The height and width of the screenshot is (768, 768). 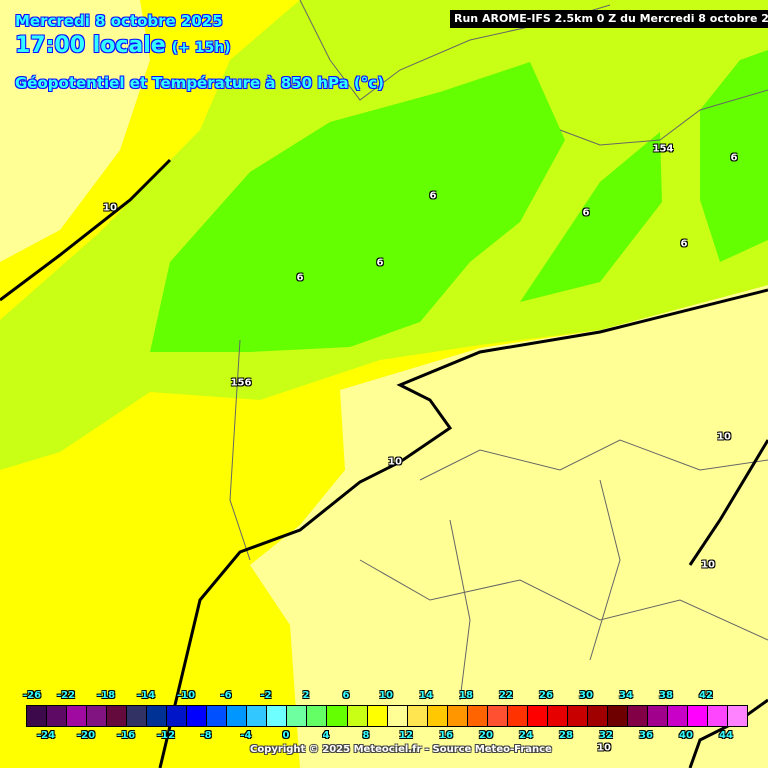 What do you see at coordinates (46, 735) in the screenshot?
I see `legend-label-bottom: -24` at bounding box center [46, 735].